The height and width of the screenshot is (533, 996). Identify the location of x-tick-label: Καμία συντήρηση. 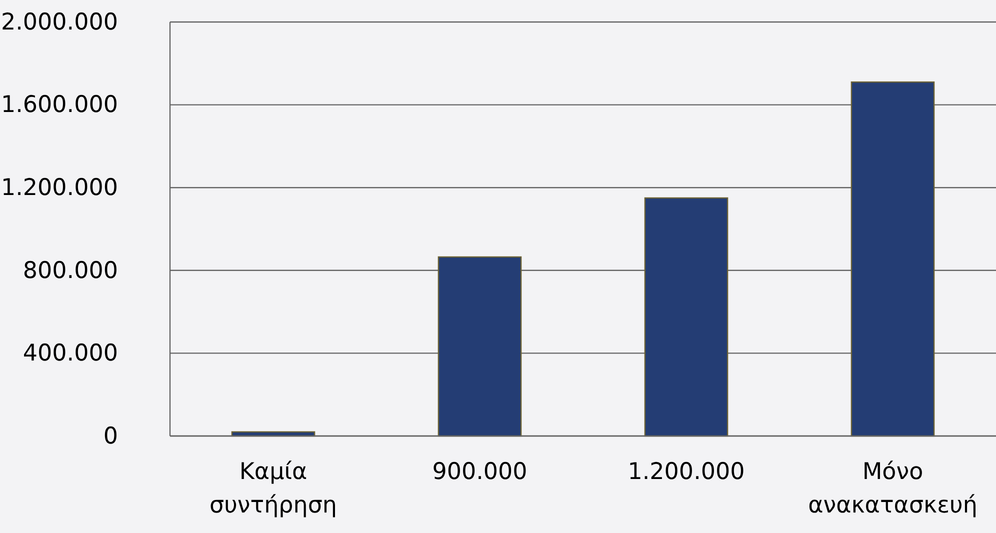
(273, 488).